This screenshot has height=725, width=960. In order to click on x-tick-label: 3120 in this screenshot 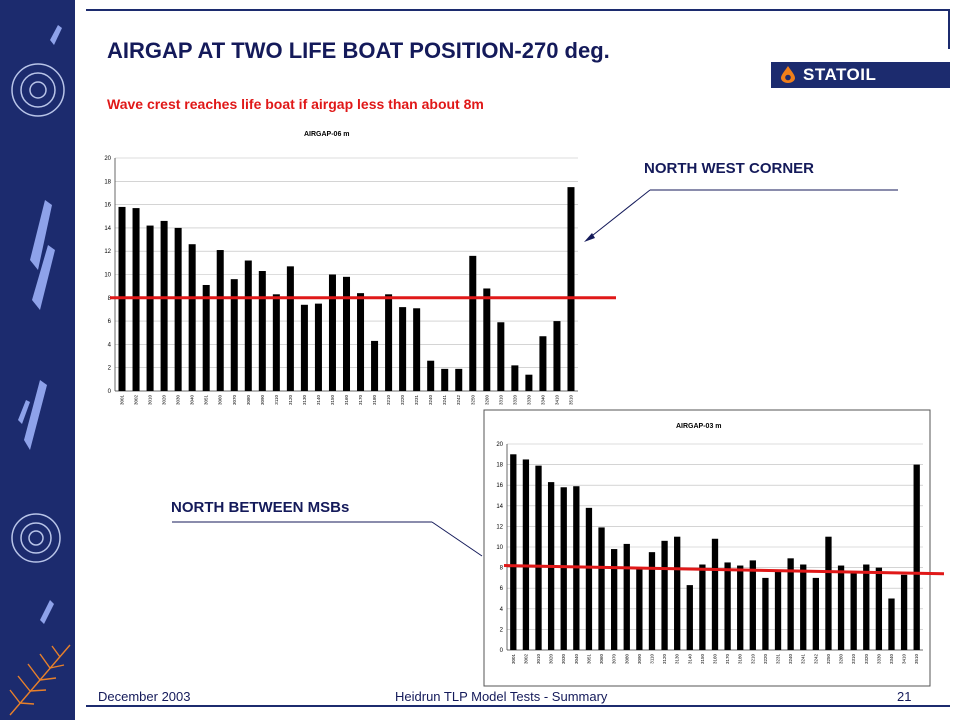, I will do `click(290, 400)`.